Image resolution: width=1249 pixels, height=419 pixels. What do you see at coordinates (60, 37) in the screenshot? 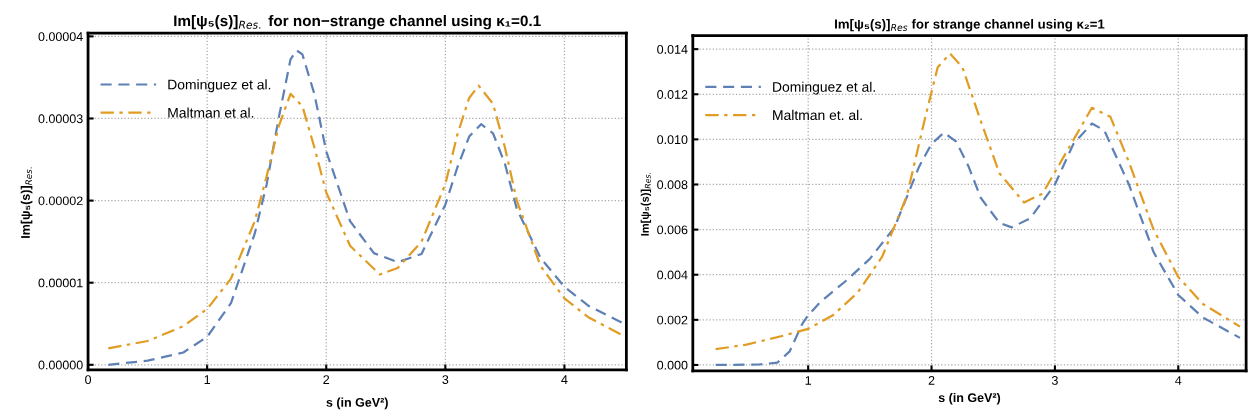
I see `y-tick-label: 0.00004` at bounding box center [60, 37].